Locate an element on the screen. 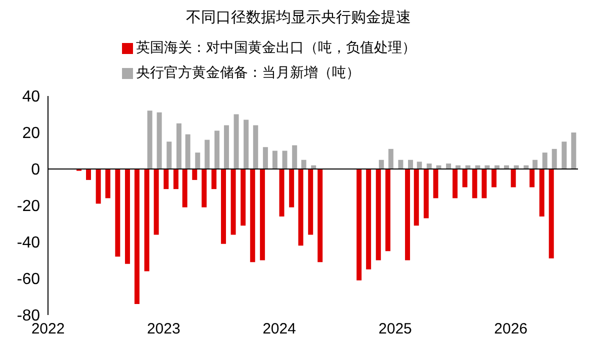 Image resolution: width=597 pixels, height=351 pixels. y-tick-label: -40 is located at coordinates (28, 243).